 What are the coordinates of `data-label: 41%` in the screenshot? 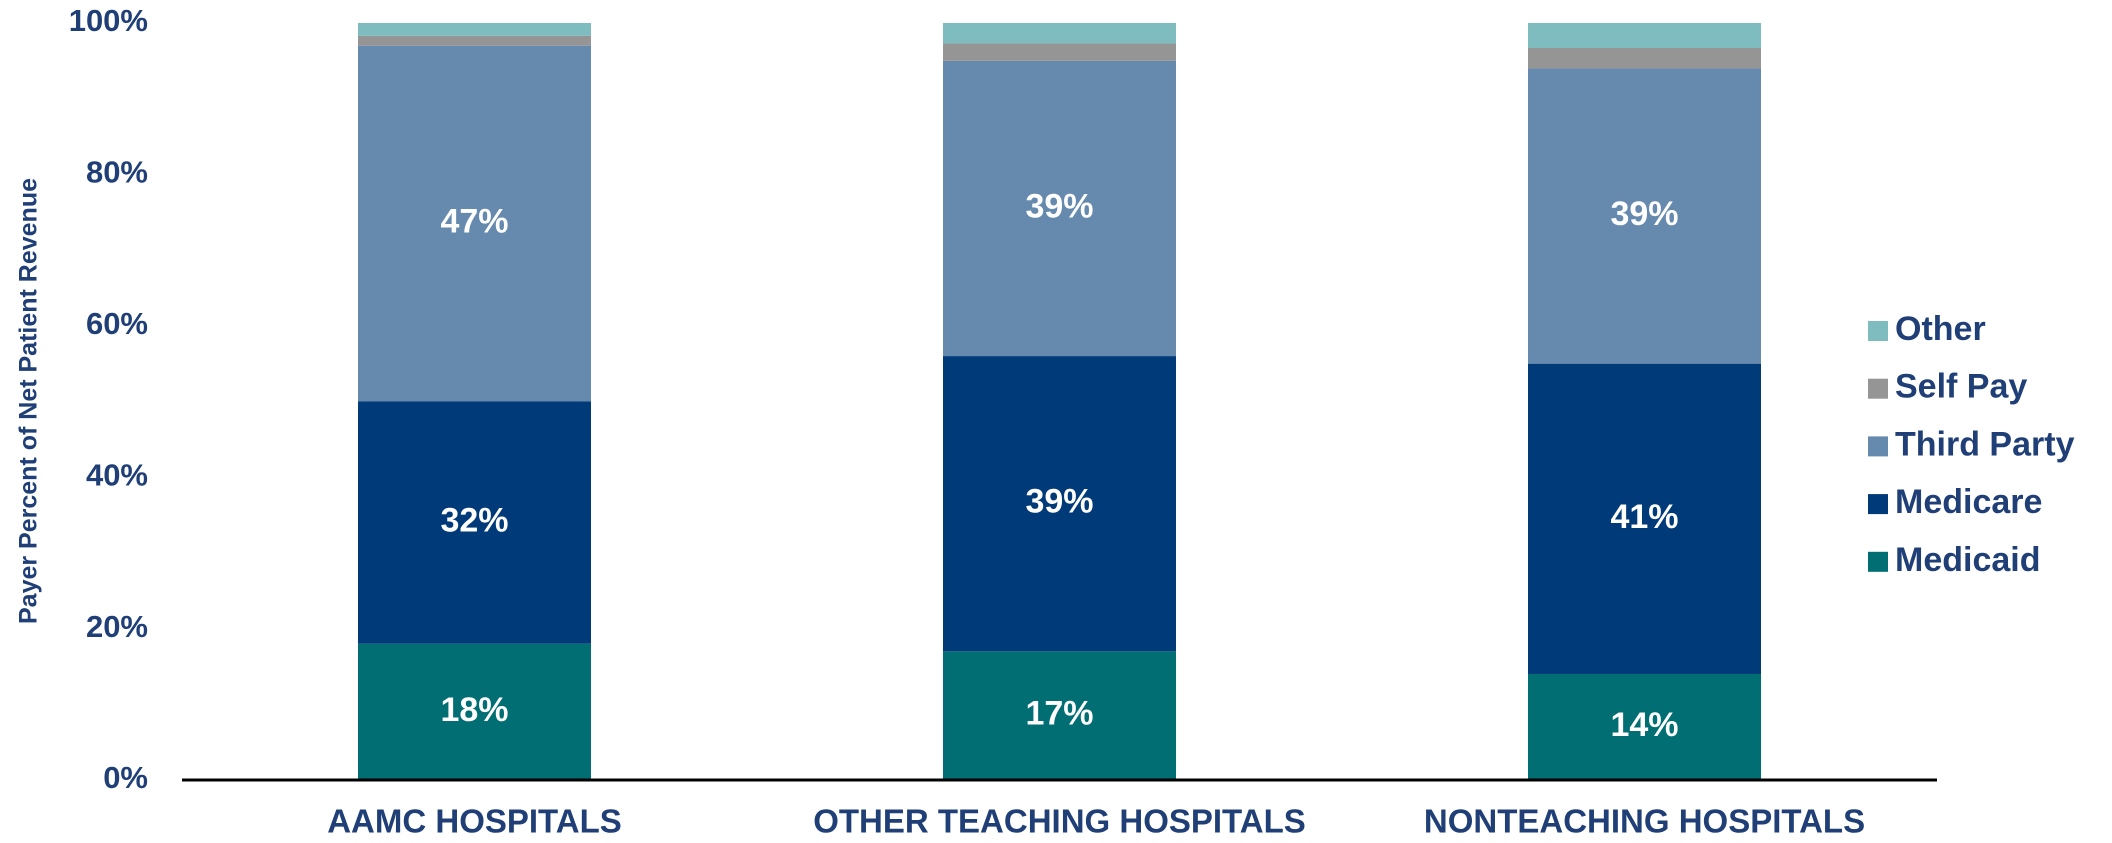 It's located at (1644, 517).